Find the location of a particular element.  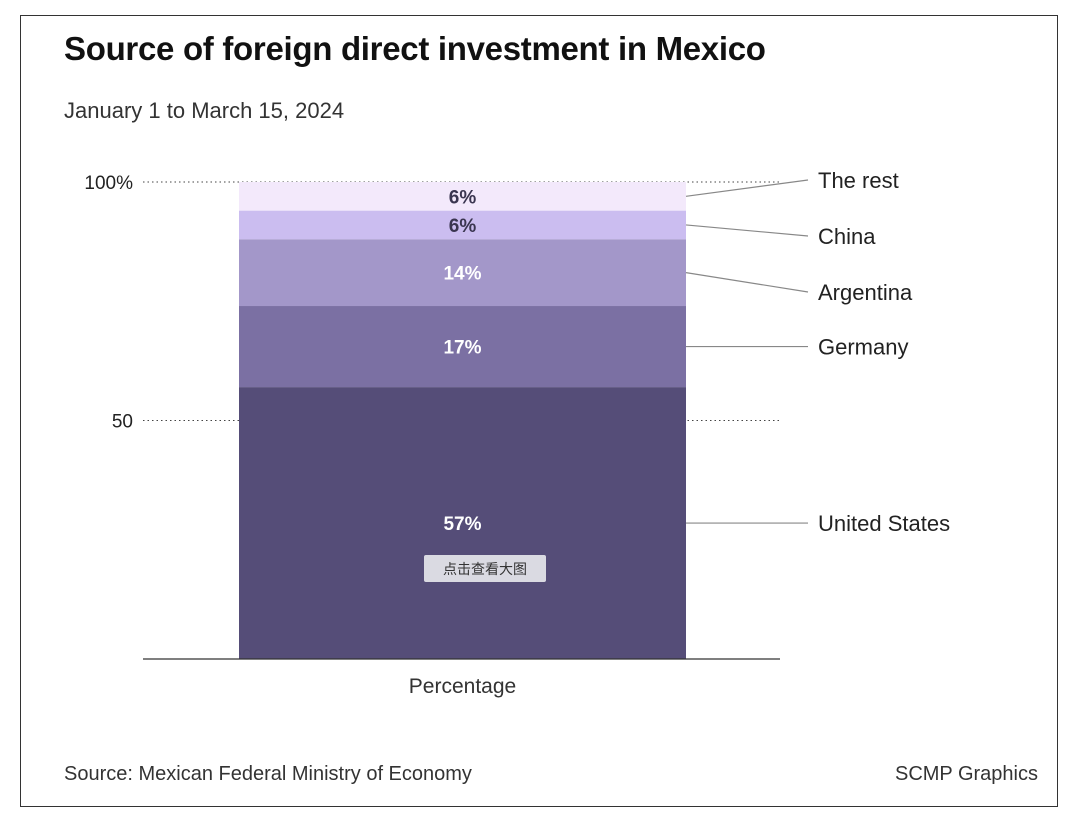

legend-label-germany: Germany is located at coordinates (863, 347).